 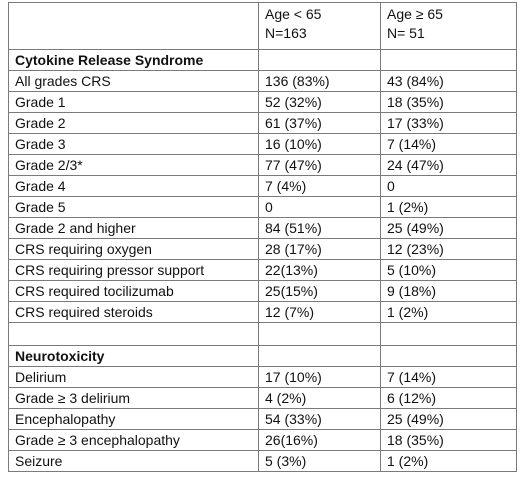 I want to click on age-under-65-value-cell: 26(16%), so click(x=319, y=440).